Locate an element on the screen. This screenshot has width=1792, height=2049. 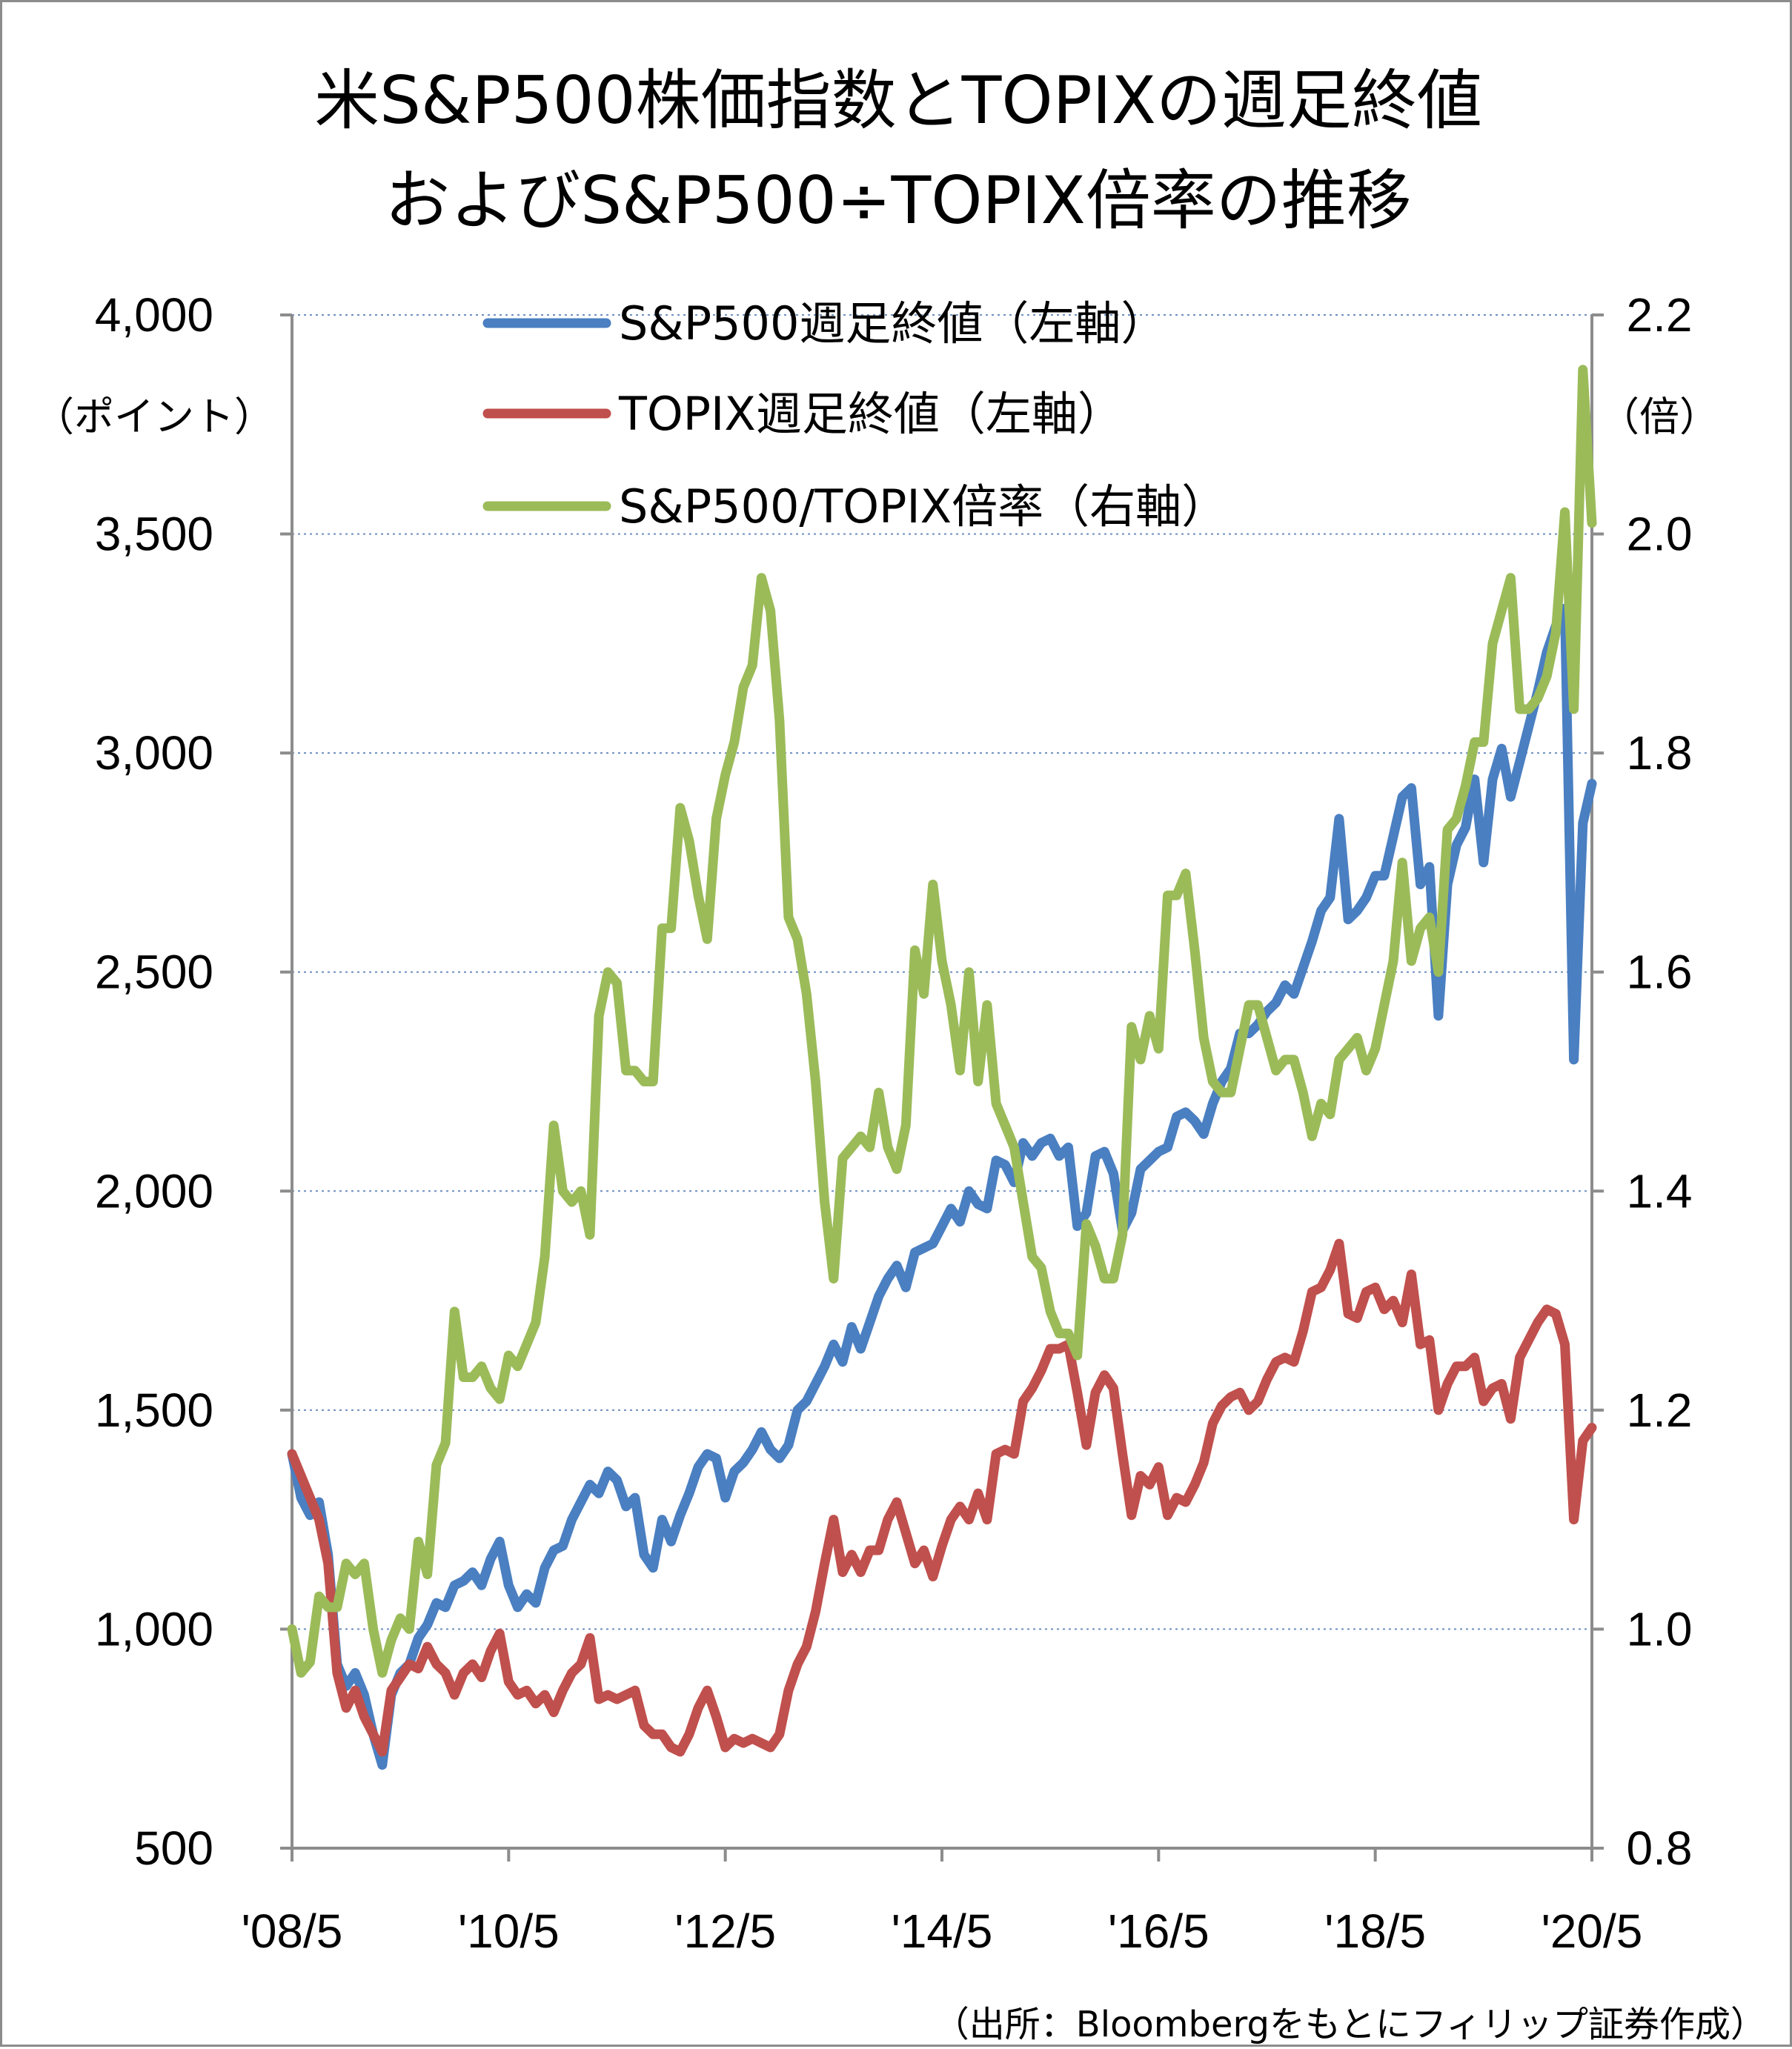
left-axis-unit-label: （ポイント） is located at coordinates (154, 416).